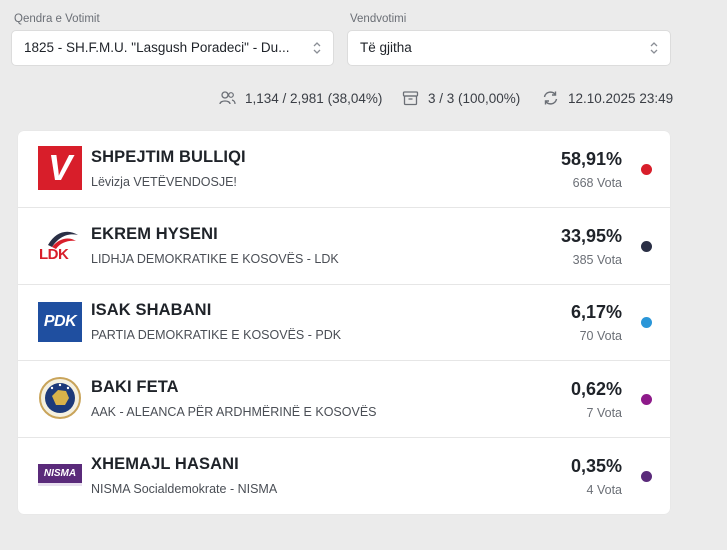  I want to click on ldk-logo: LDK, so click(60, 245).